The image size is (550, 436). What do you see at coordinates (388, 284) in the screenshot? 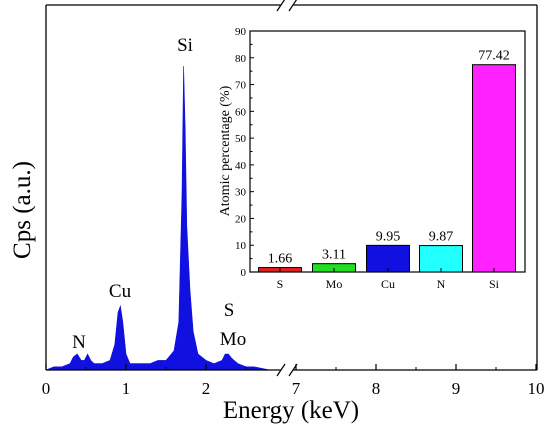
I see `inset-x-tick-label: Cu` at bounding box center [388, 284].